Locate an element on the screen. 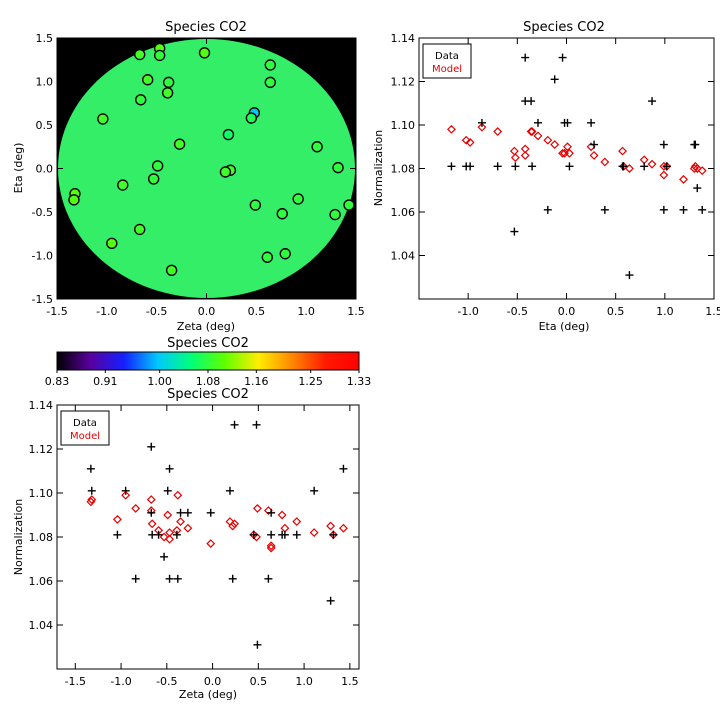 The height and width of the screenshot is (720, 720). zeta-legend-data: Data is located at coordinates (85, 423).